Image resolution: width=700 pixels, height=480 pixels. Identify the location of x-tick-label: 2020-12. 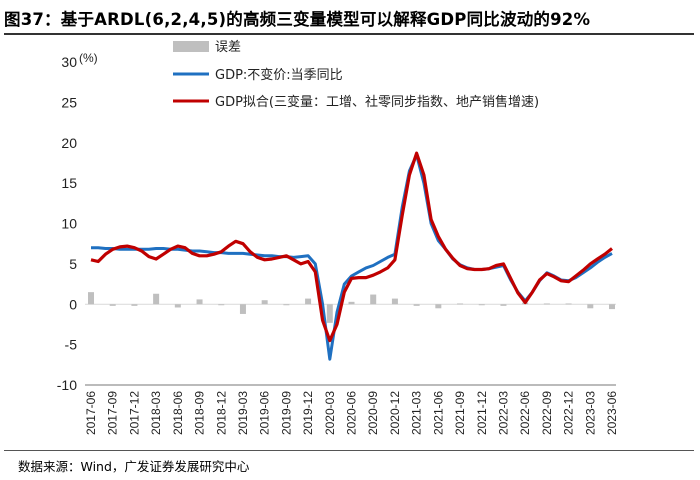
(395, 413).